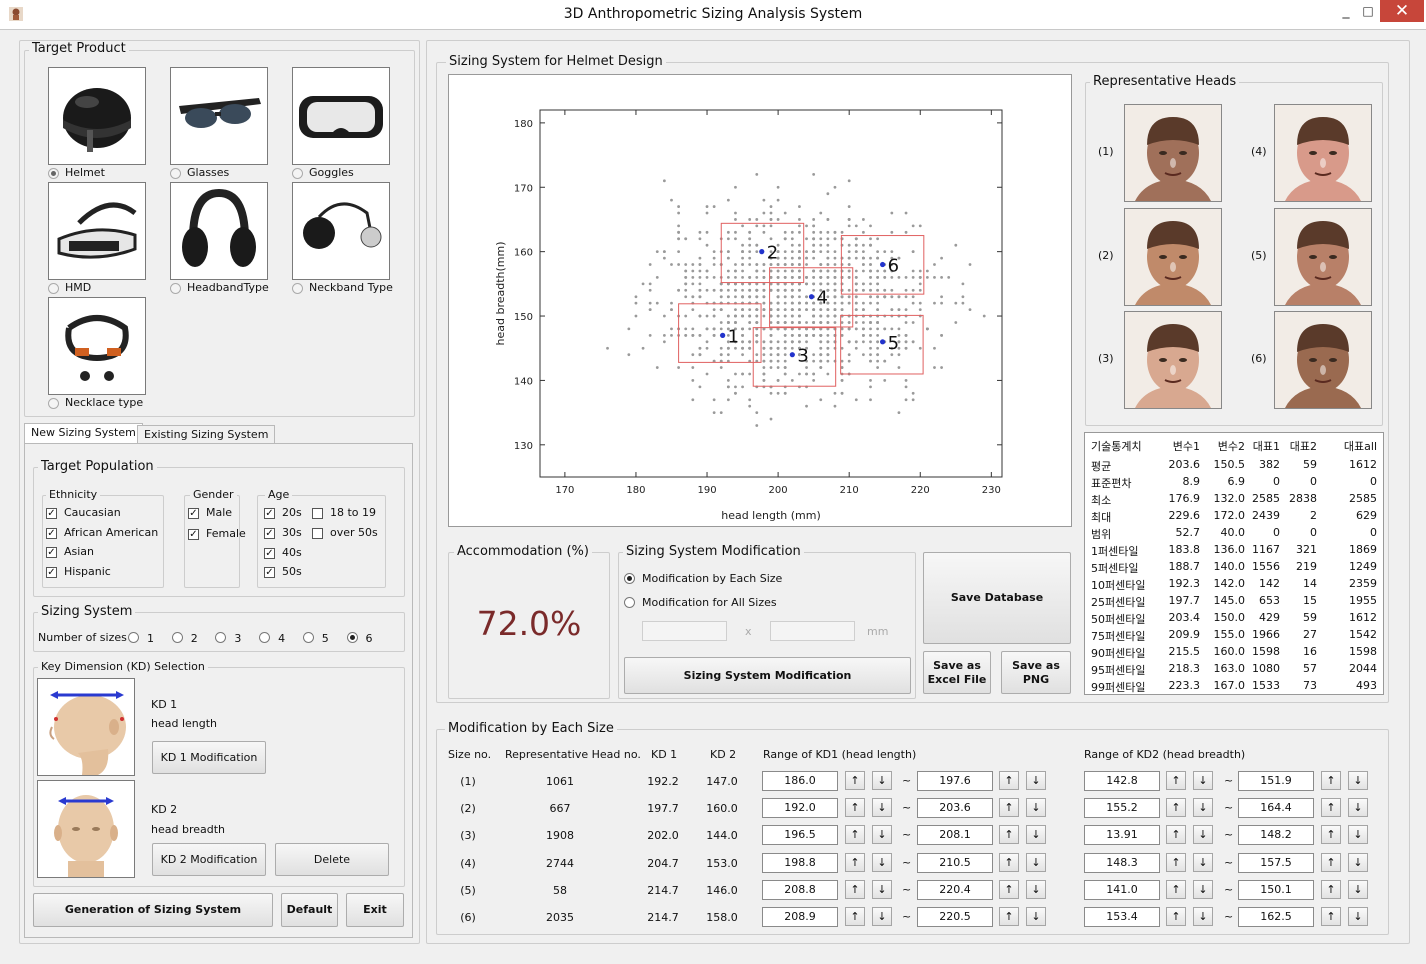 The height and width of the screenshot is (964, 1426). Describe the element at coordinates (1036, 672) in the screenshot. I see `save-png-button: Save as PNG` at that location.